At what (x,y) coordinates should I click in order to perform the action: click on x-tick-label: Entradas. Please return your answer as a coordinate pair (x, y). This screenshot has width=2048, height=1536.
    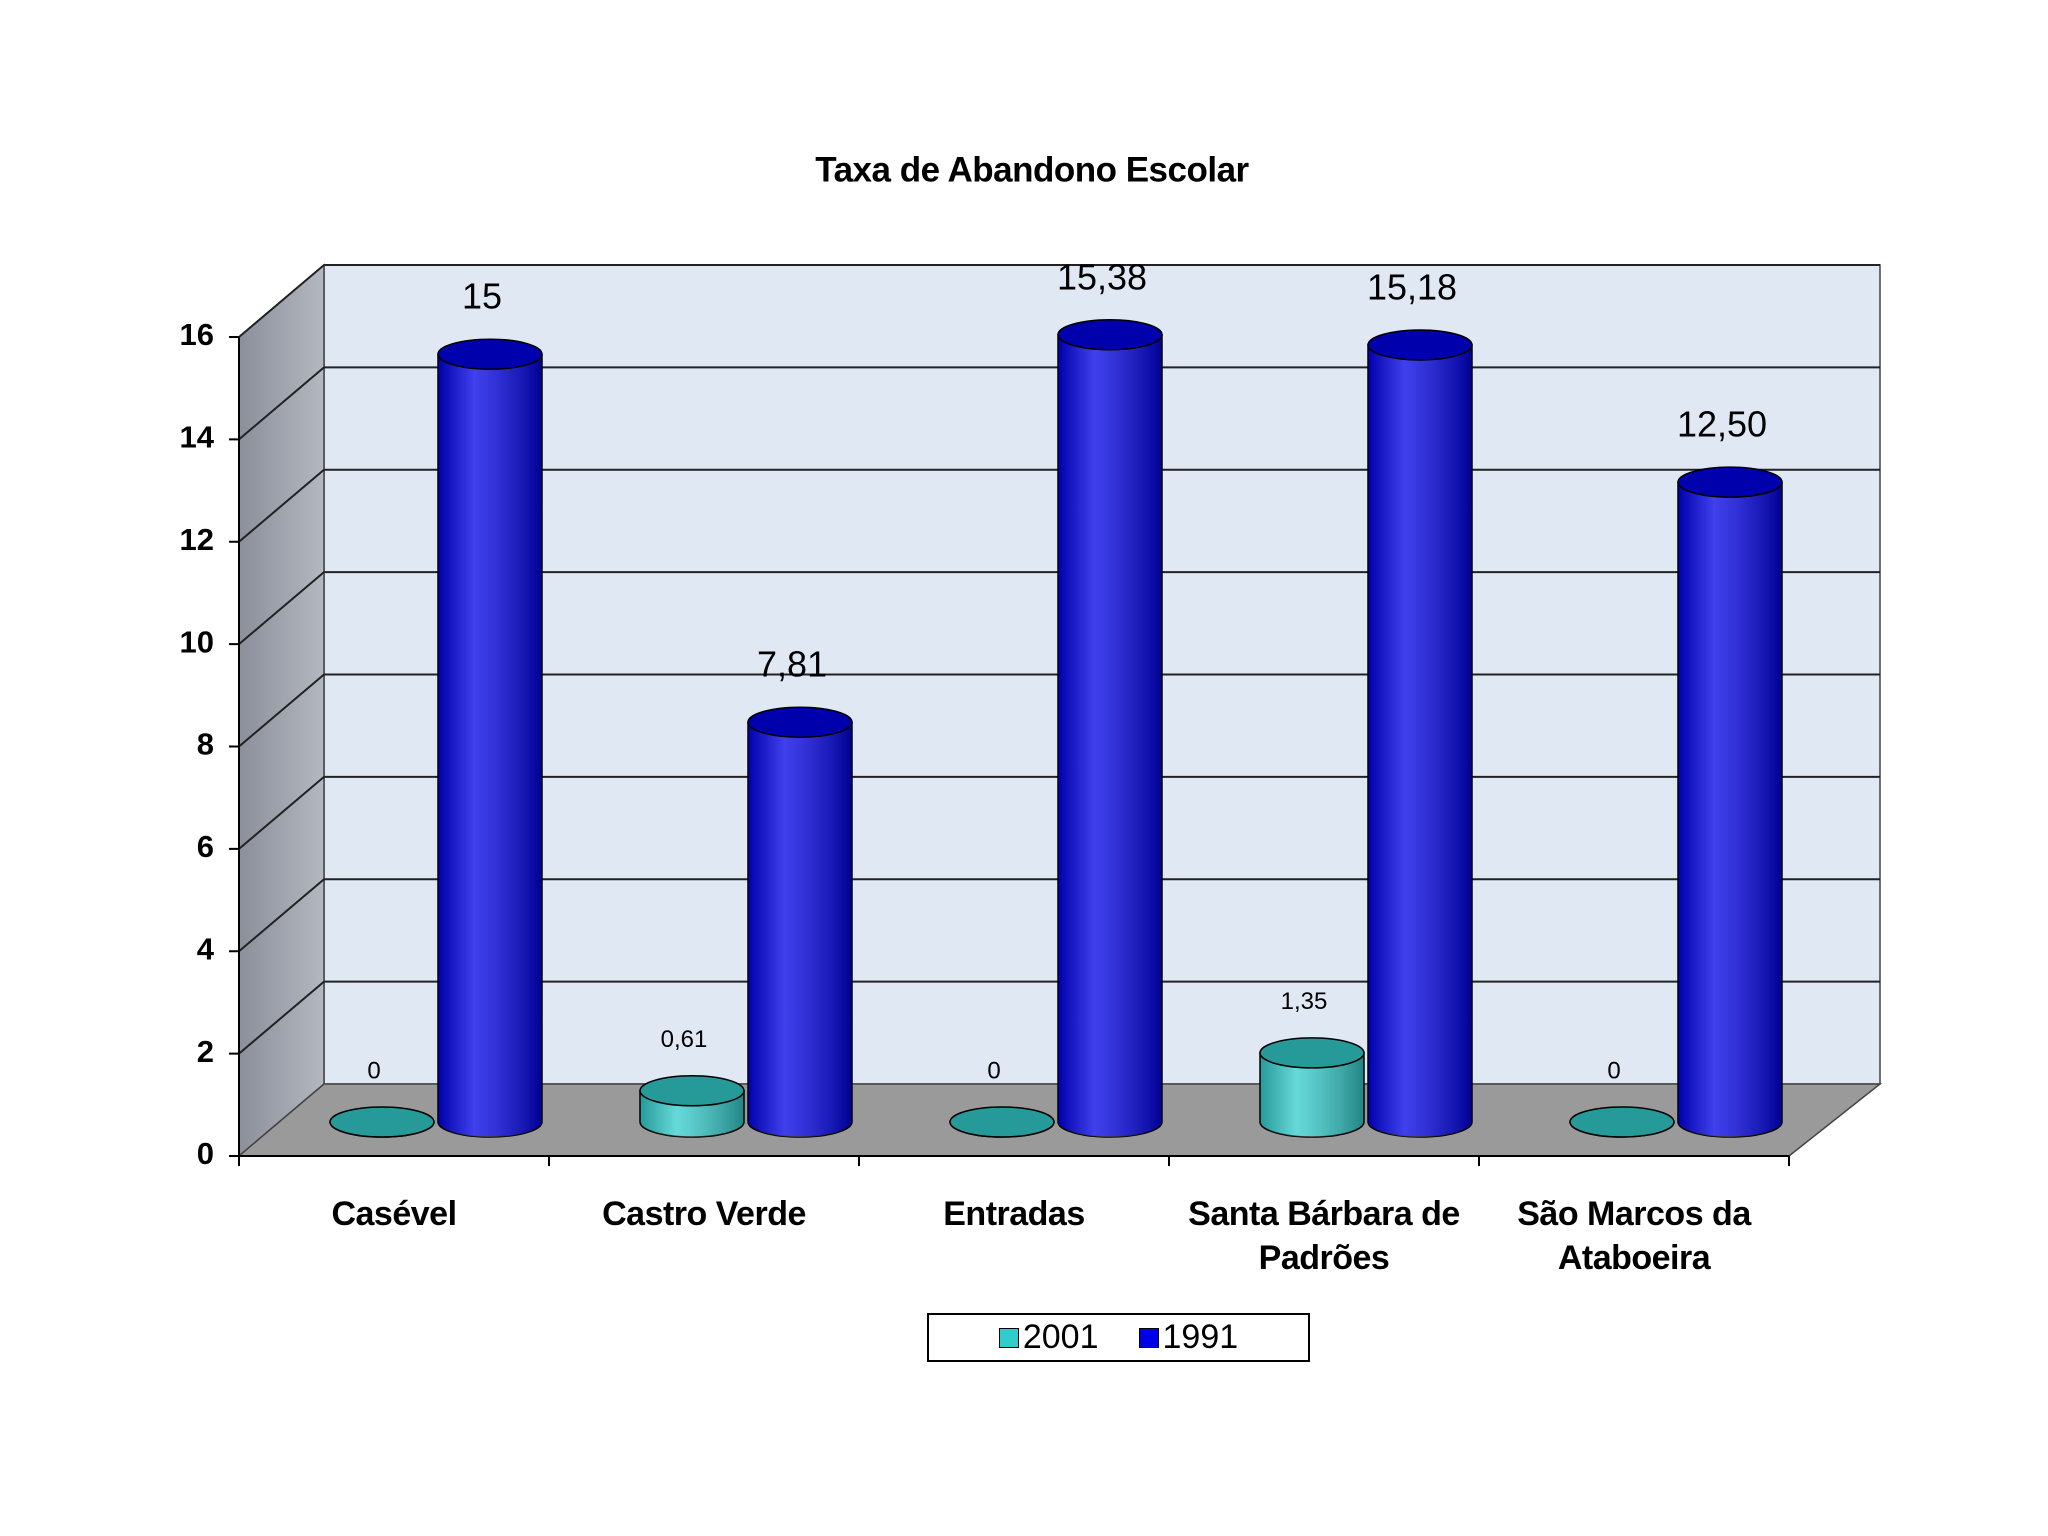
    Looking at the image, I should click on (1014, 1214).